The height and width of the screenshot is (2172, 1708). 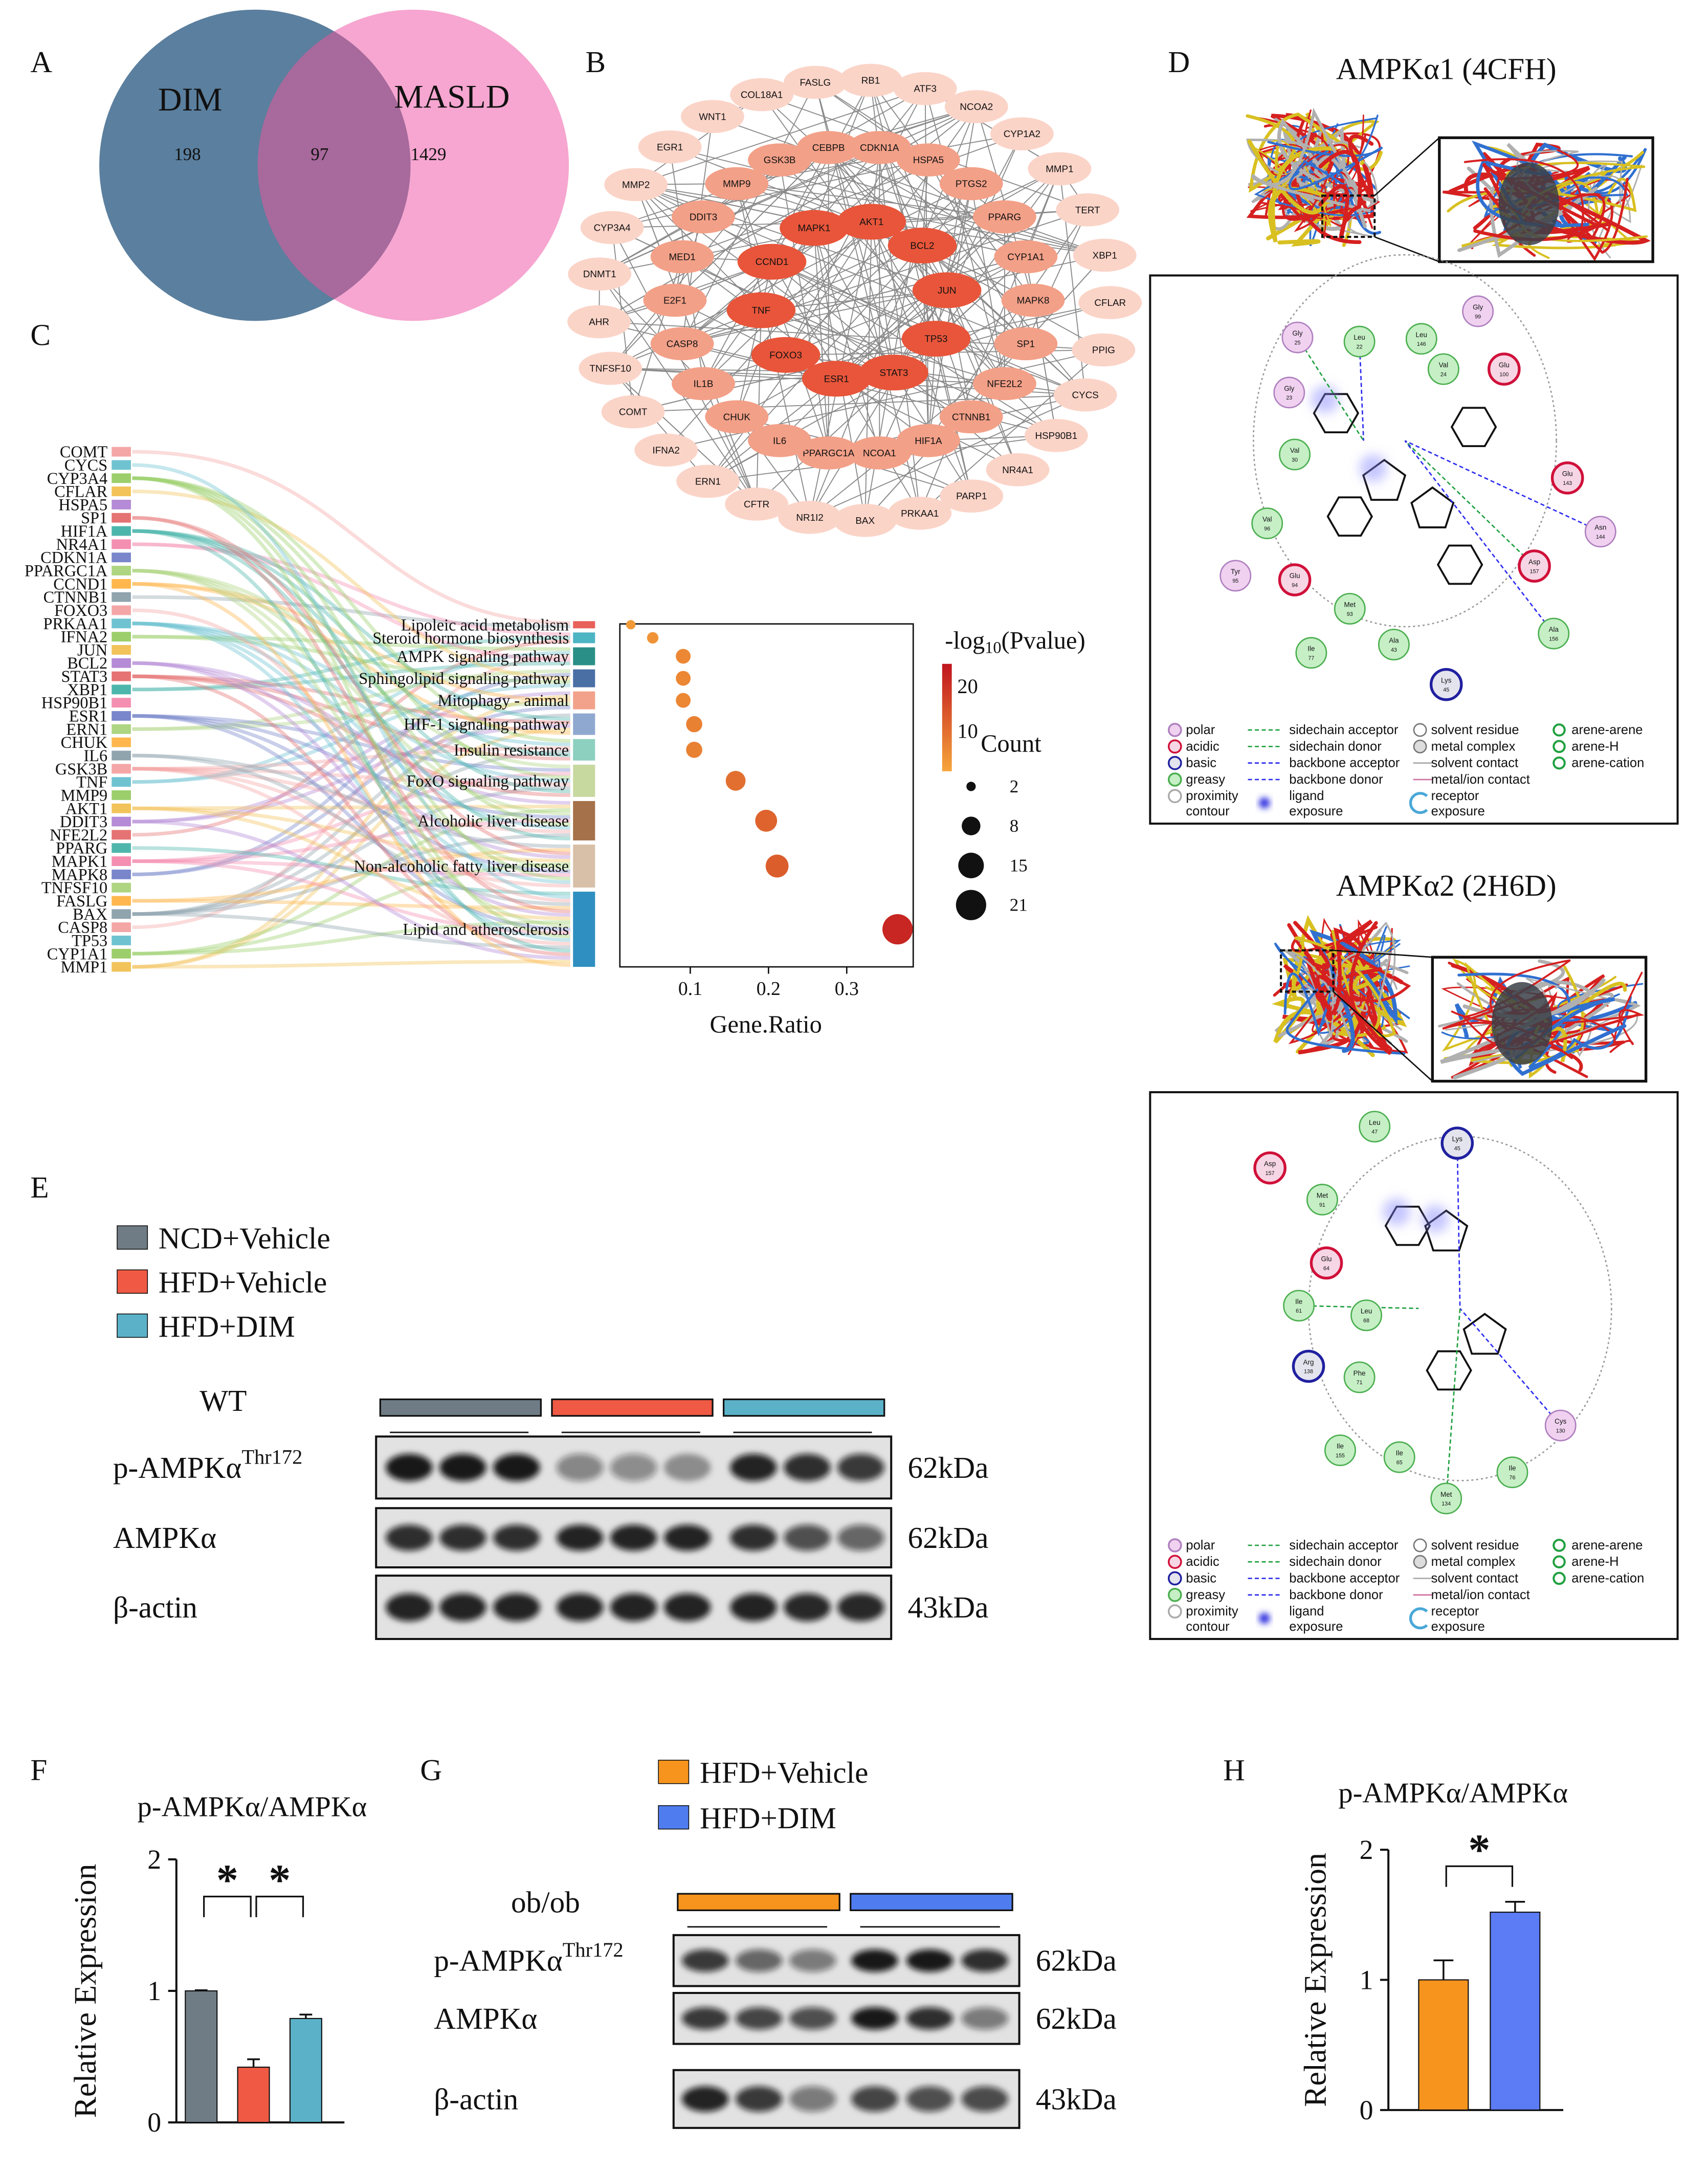 What do you see at coordinates (1366, 1980) in the screenshot?
I see `y-tick-label: 1` at bounding box center [1366, 1980].